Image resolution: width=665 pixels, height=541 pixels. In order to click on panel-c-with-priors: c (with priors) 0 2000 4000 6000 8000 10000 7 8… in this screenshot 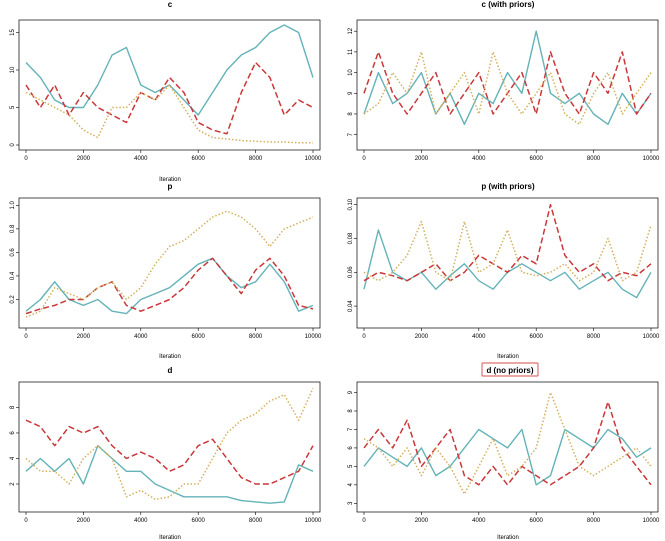, I will do `click(504, 81)`.